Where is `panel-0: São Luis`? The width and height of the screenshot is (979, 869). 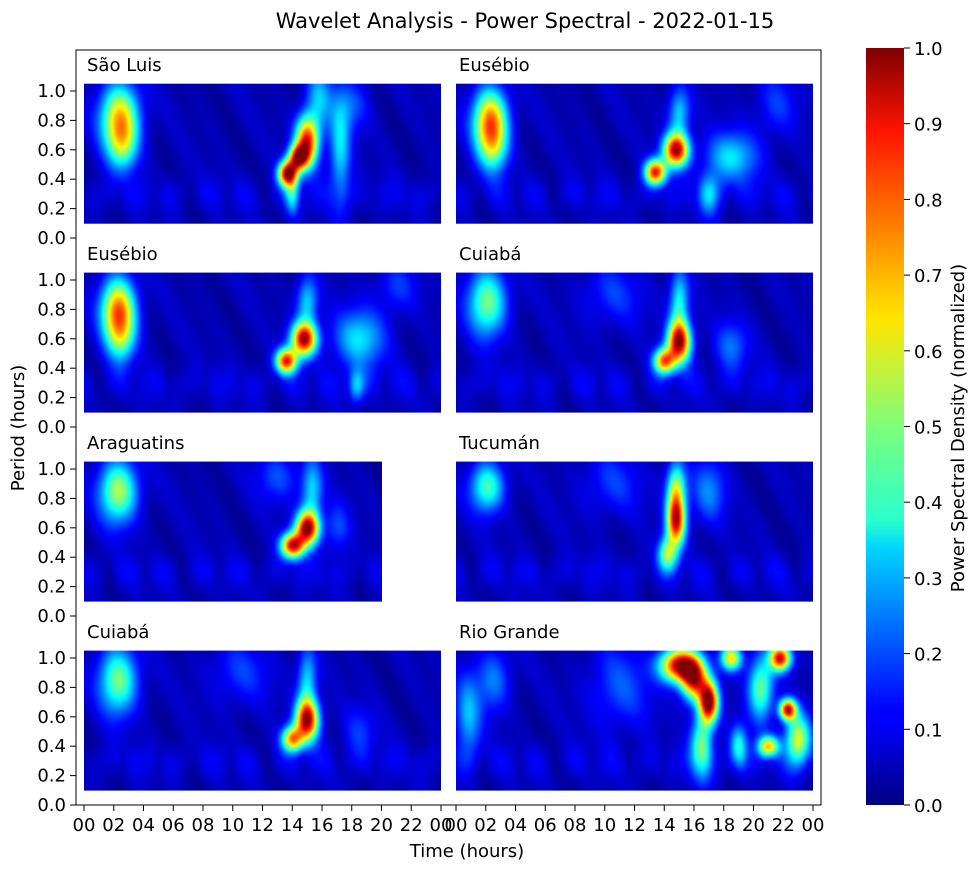 panel-0: São Luis is located at coordinates (262, 139).